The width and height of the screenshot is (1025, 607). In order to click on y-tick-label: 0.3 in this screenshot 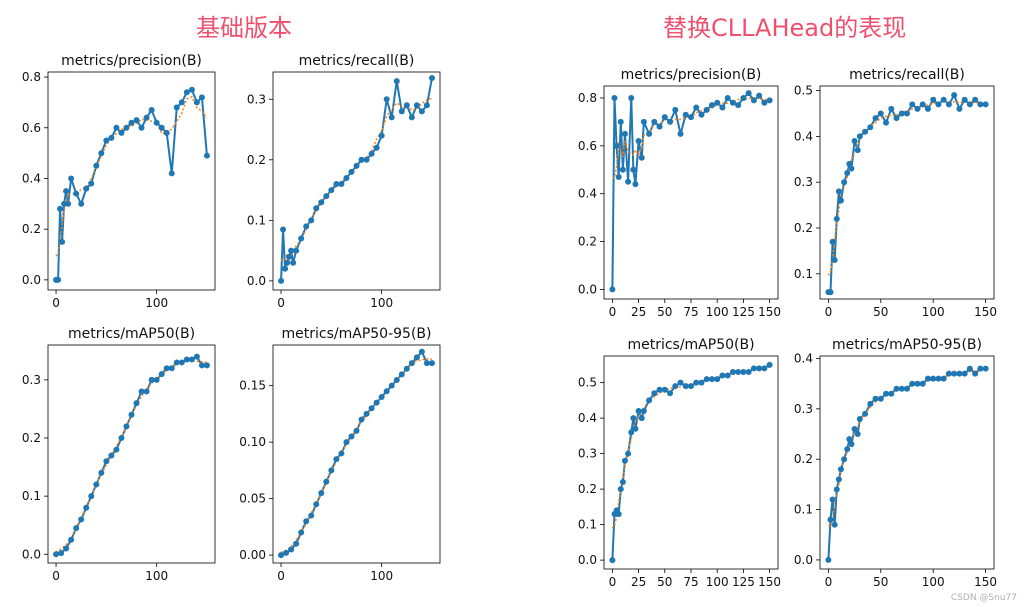, I will do `click(31, 380)`.